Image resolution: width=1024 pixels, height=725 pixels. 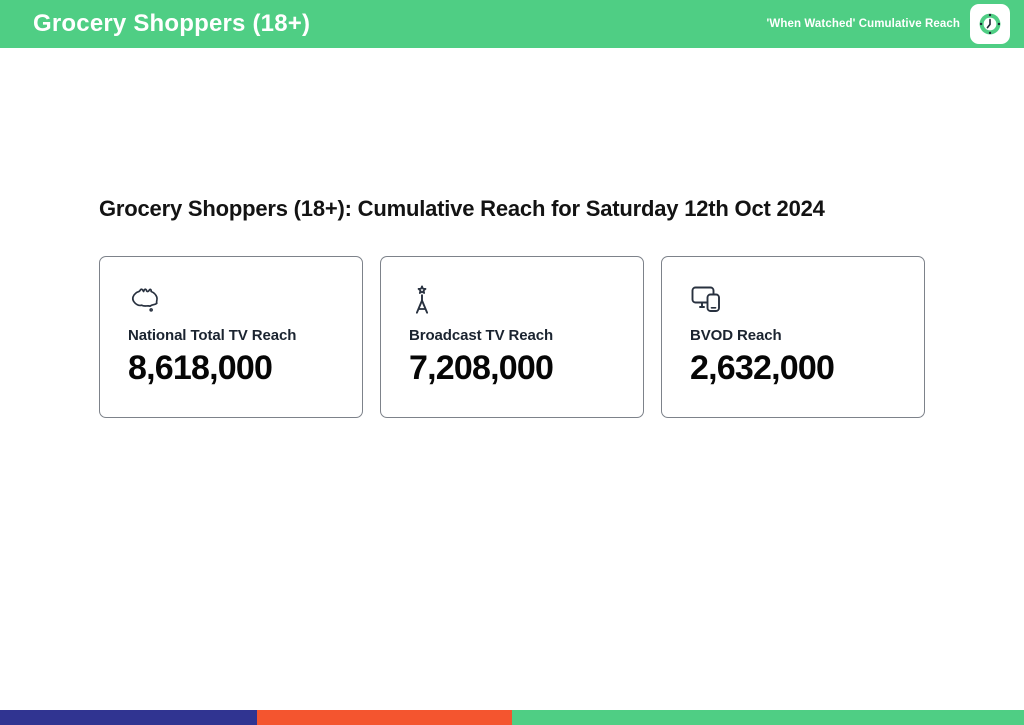 What do you see at coordinates (481, 335) in the screenshot?
I see `kpi-label: Broadcast TV Reach` at bounding box center [481, 335].